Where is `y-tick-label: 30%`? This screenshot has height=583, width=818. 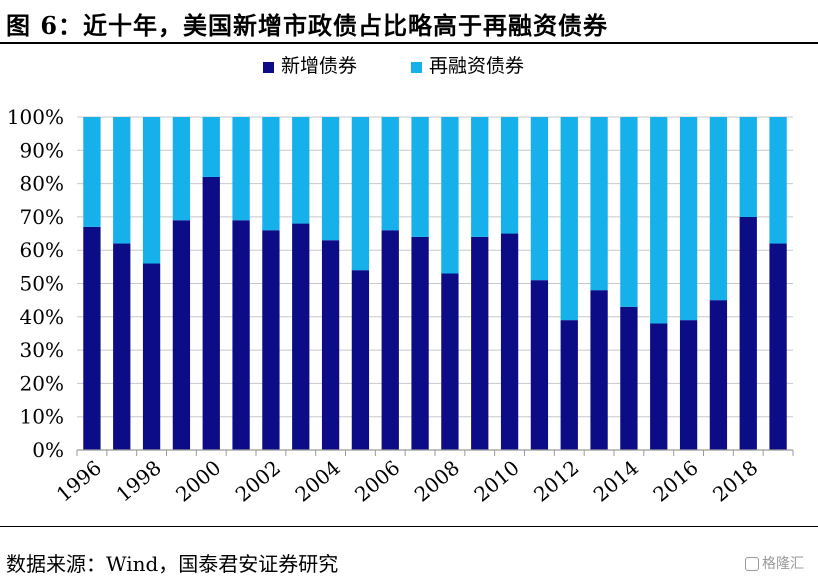
y-tick-label: 30% is located at coordinates (42, 350).